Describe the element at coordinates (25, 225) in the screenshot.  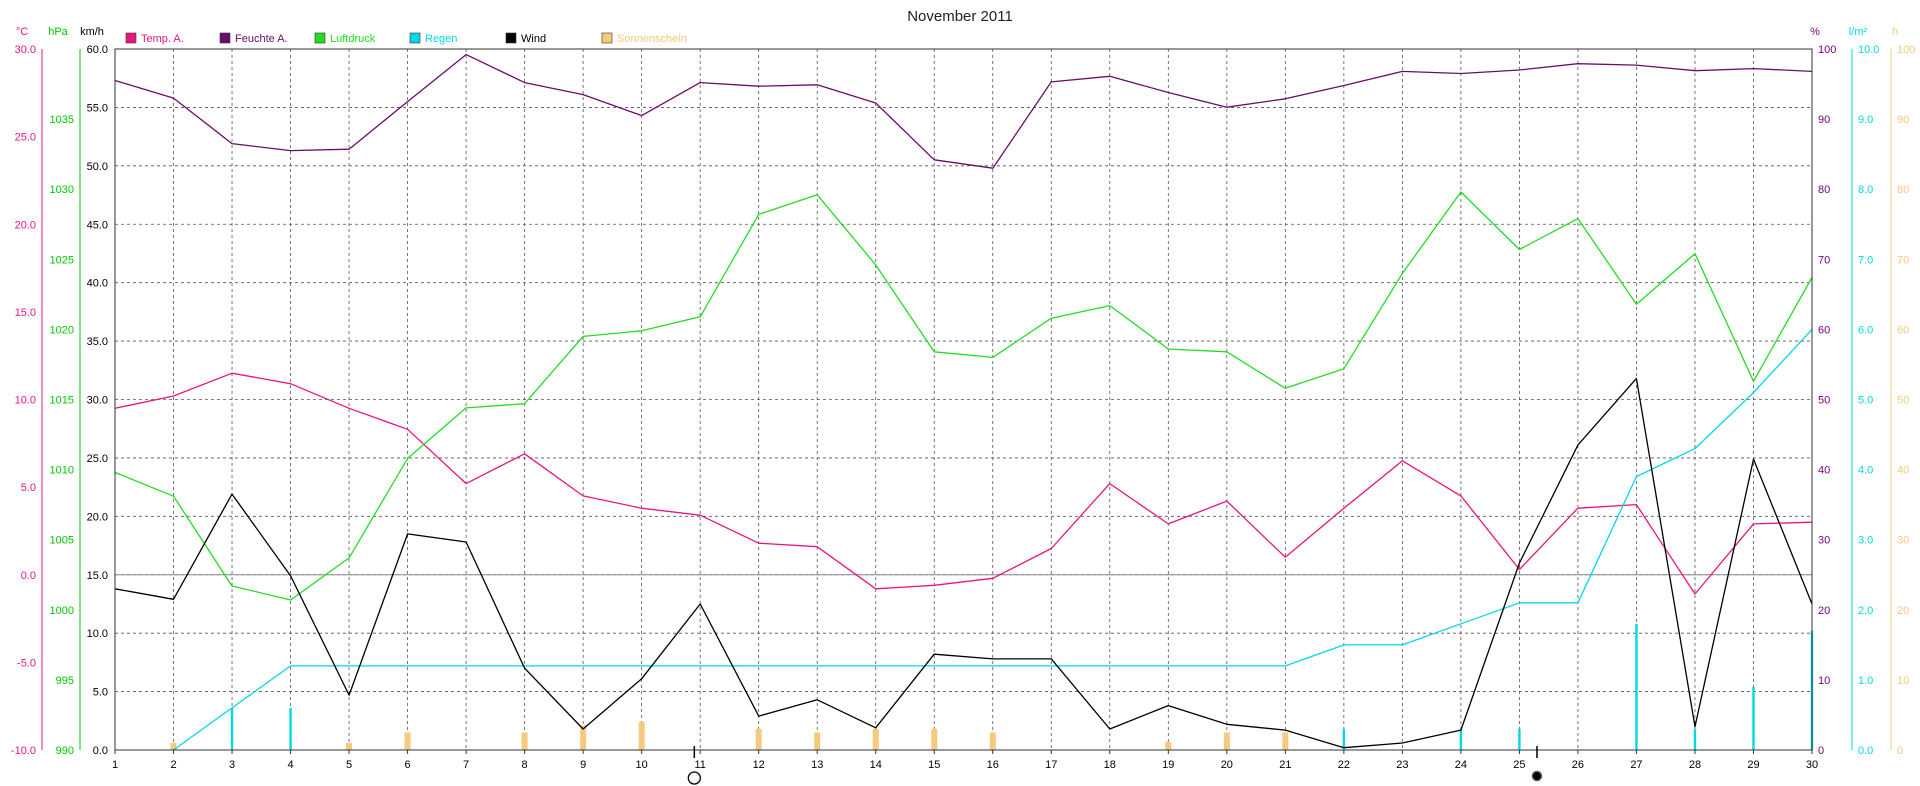
I see `temp-tick-label: 20.0` at that location.